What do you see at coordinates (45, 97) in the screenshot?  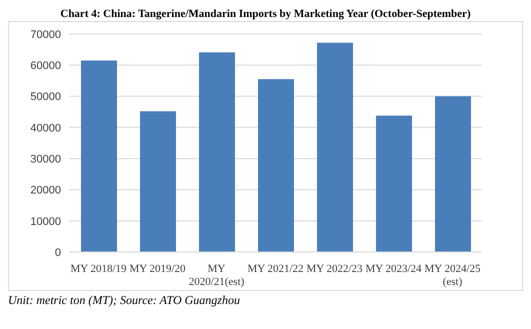 I see `y-tick-label: 50000` at bounding box center [45, 97].